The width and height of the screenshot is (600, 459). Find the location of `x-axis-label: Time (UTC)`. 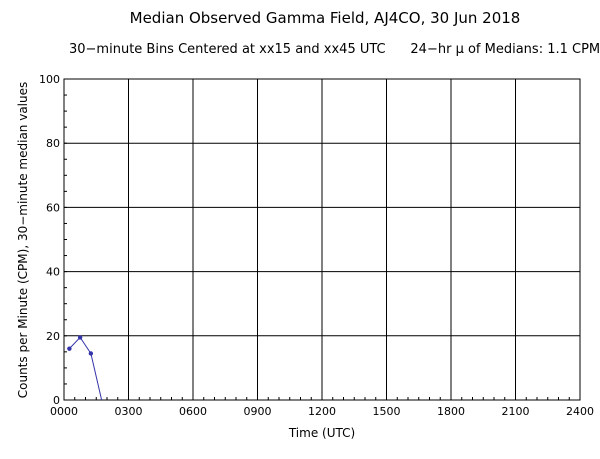

x-axis-label: Time (UTC) is located at coordinates (321, 433).